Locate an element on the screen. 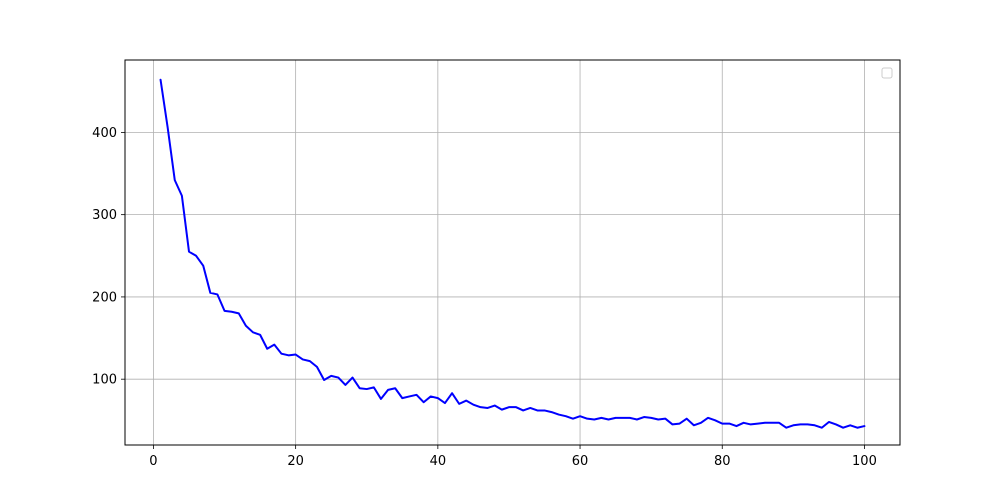 Image resolution: width=1000 pixels, height=500 pixels. x-tick-label-3: 60 is located at coordinates (580, 461).